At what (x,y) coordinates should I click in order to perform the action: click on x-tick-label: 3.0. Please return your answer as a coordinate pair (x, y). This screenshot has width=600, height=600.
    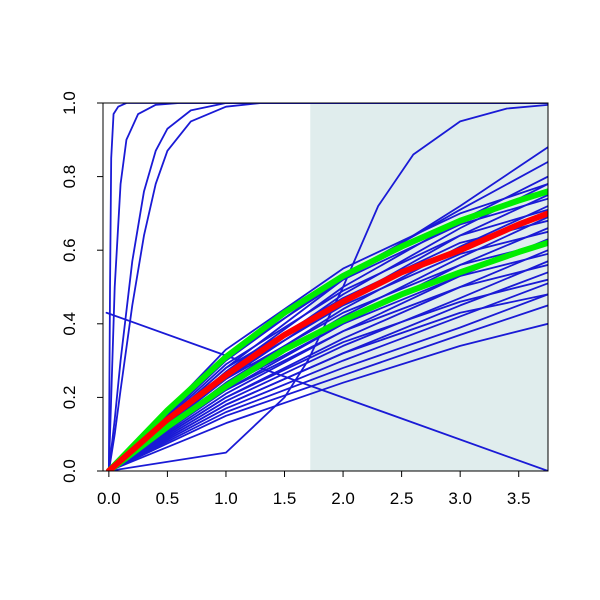
    Looking at the image, I should click on (460, 498).